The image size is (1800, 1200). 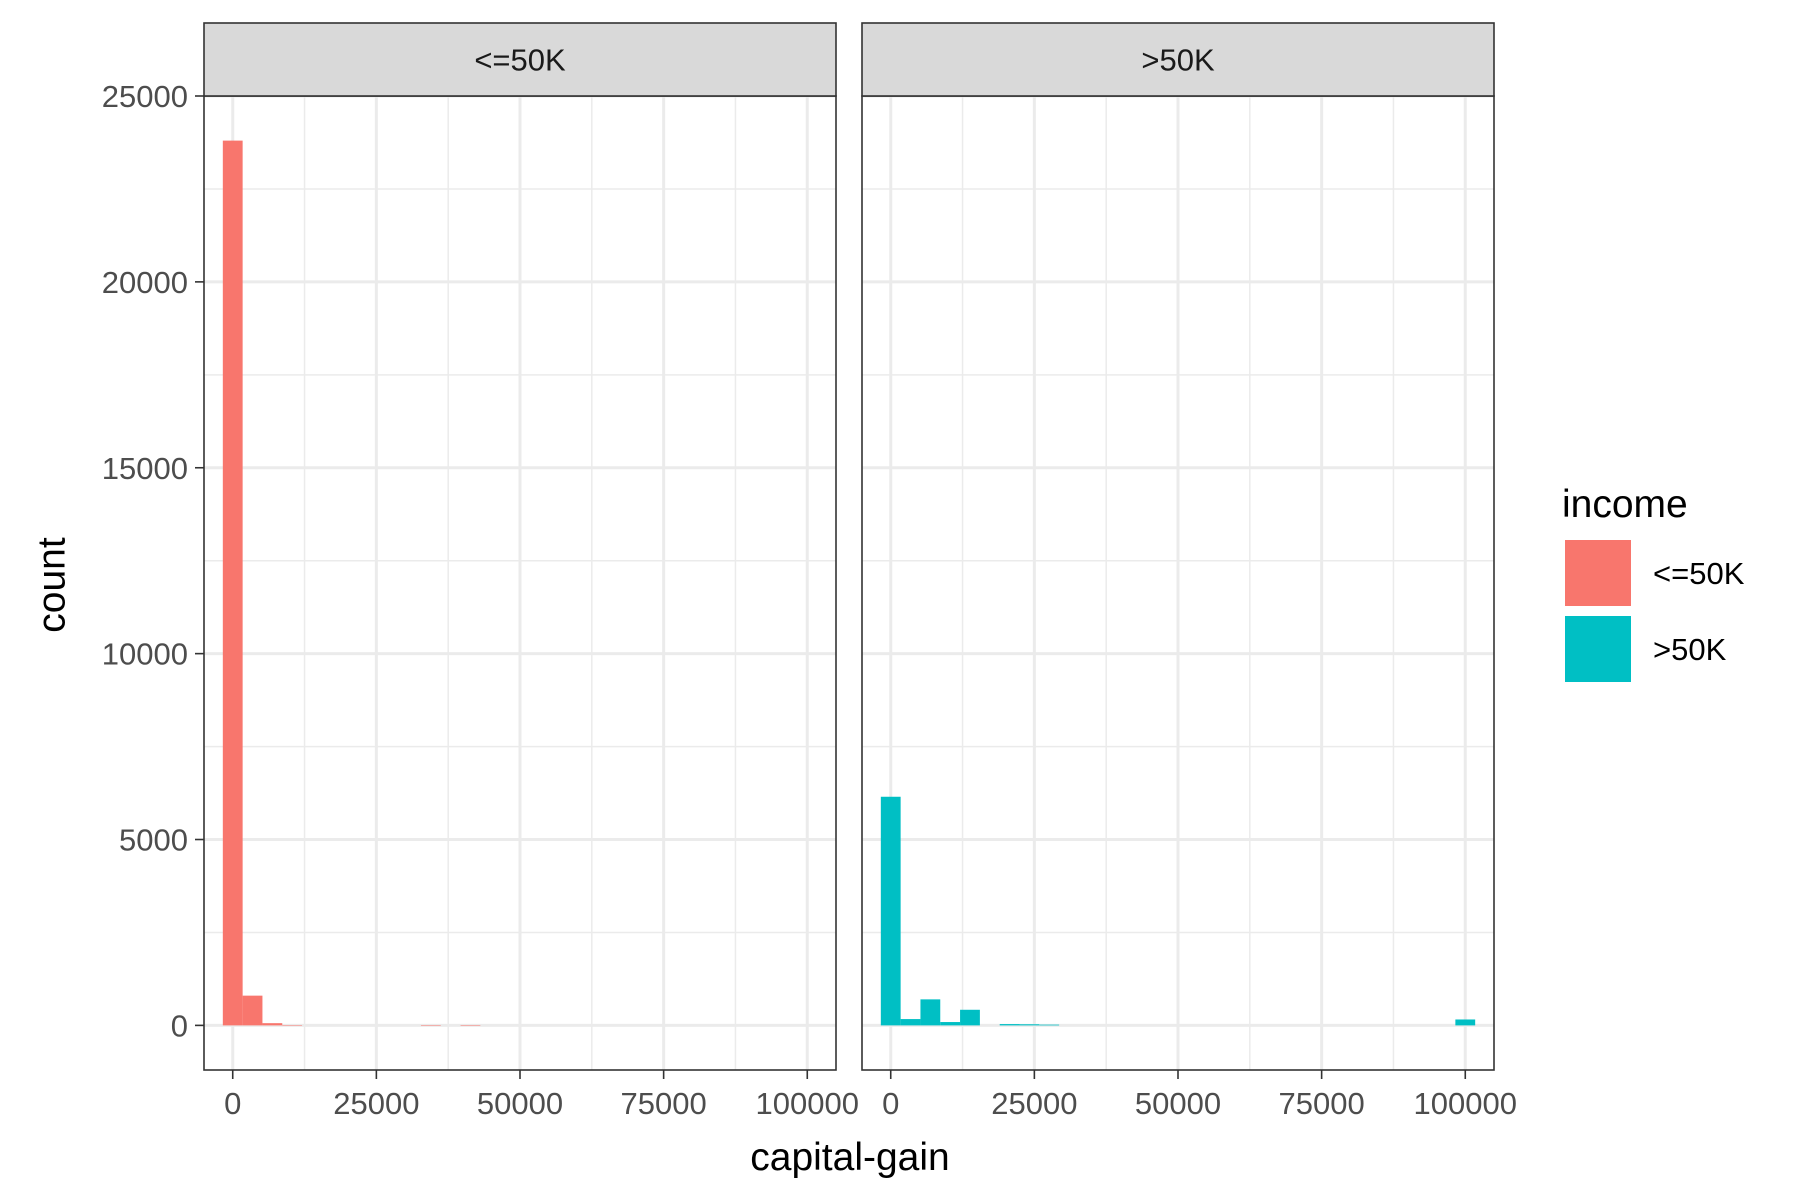 I want to click on facet-strip-label: >50K, so click(x=1178, y=60).